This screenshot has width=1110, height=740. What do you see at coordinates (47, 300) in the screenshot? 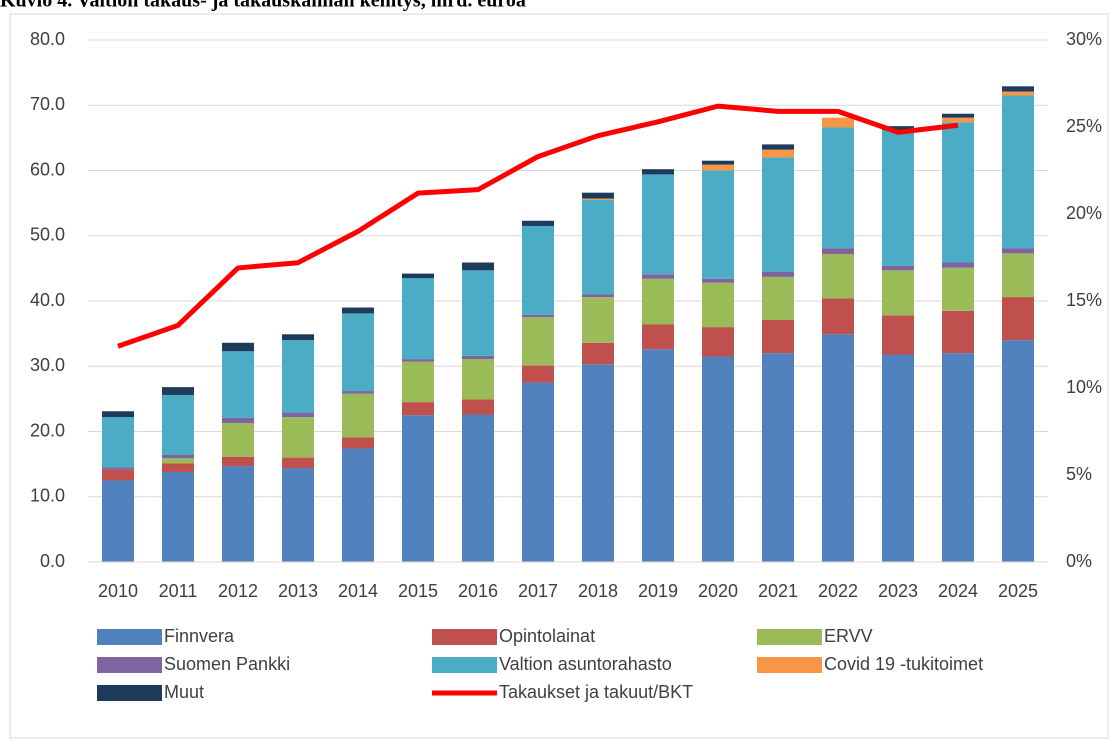
I see `y-tick-label: 40.0` at bounding box center [47, 300].